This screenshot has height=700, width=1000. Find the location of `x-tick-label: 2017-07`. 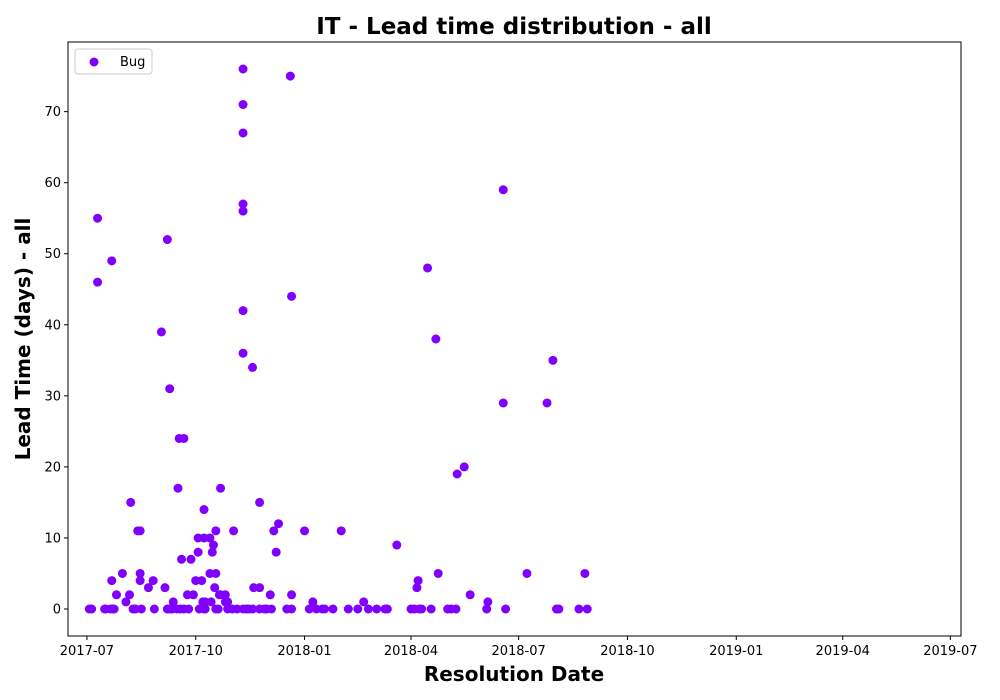

x-tick-label: 2017-07 is located at coordinates (87, 651).